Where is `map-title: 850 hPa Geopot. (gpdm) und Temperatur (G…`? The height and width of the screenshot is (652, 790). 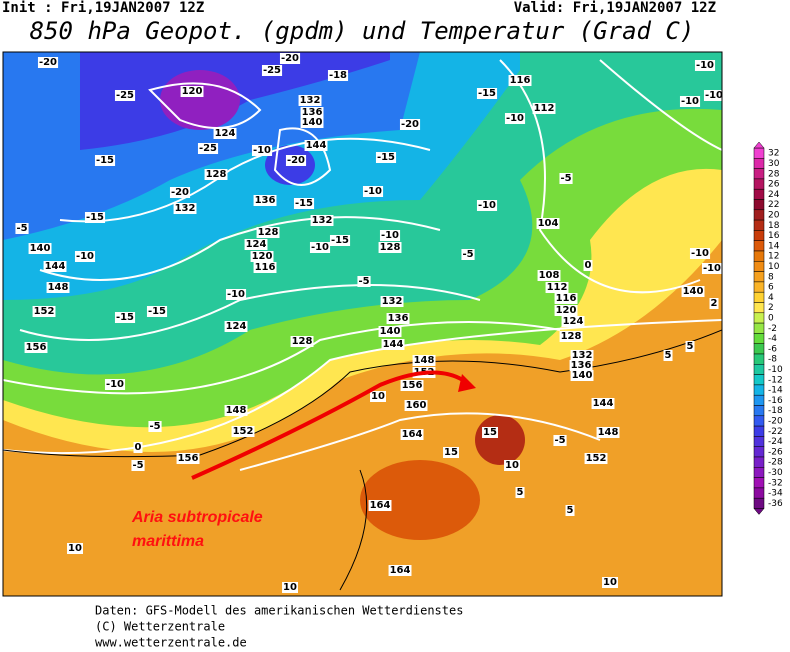 map-title: 850 hPa Geopot. (gpdm) und Temperatur (G… is located at coordinates (362, 31).